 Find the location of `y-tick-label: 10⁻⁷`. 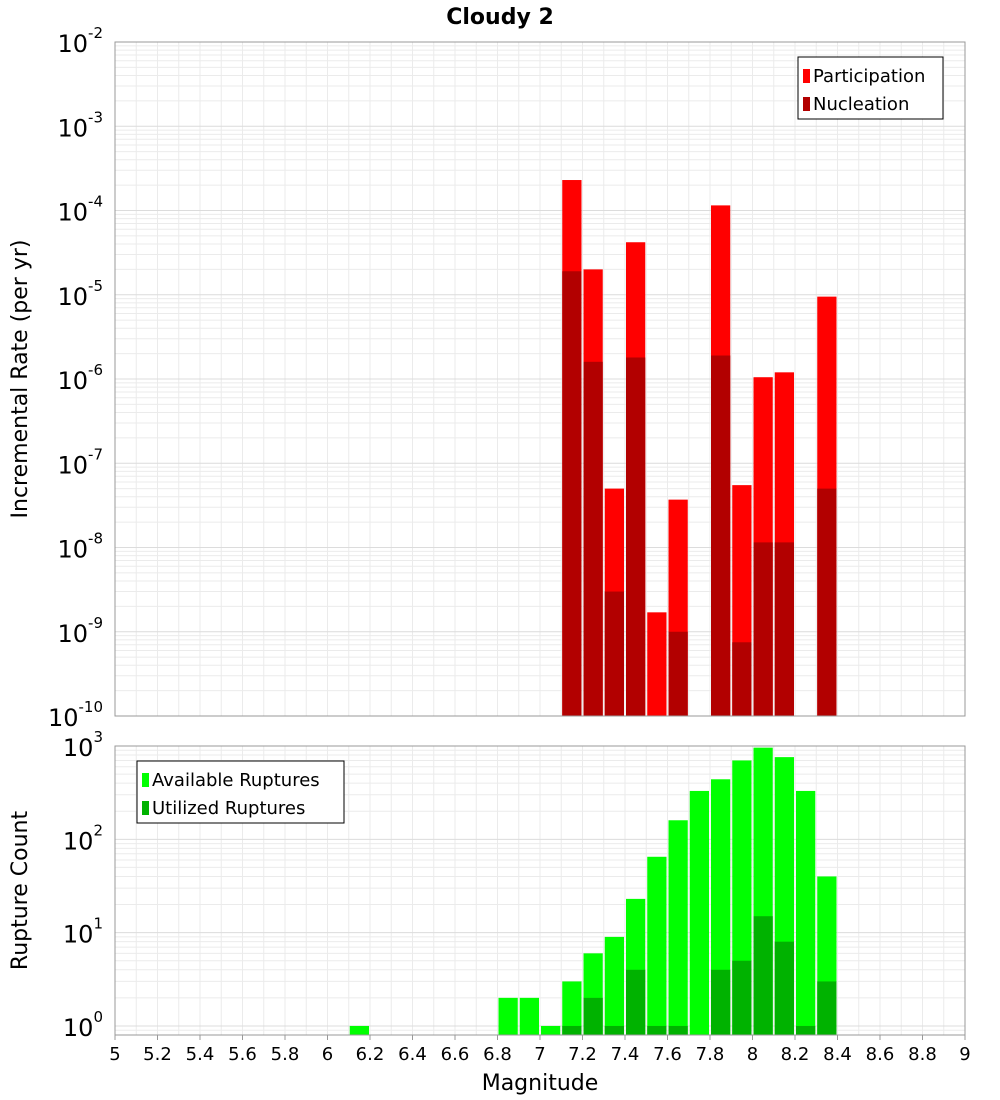

y-tick-label: 10⁻⁷ is located at coordinates (80, 462).